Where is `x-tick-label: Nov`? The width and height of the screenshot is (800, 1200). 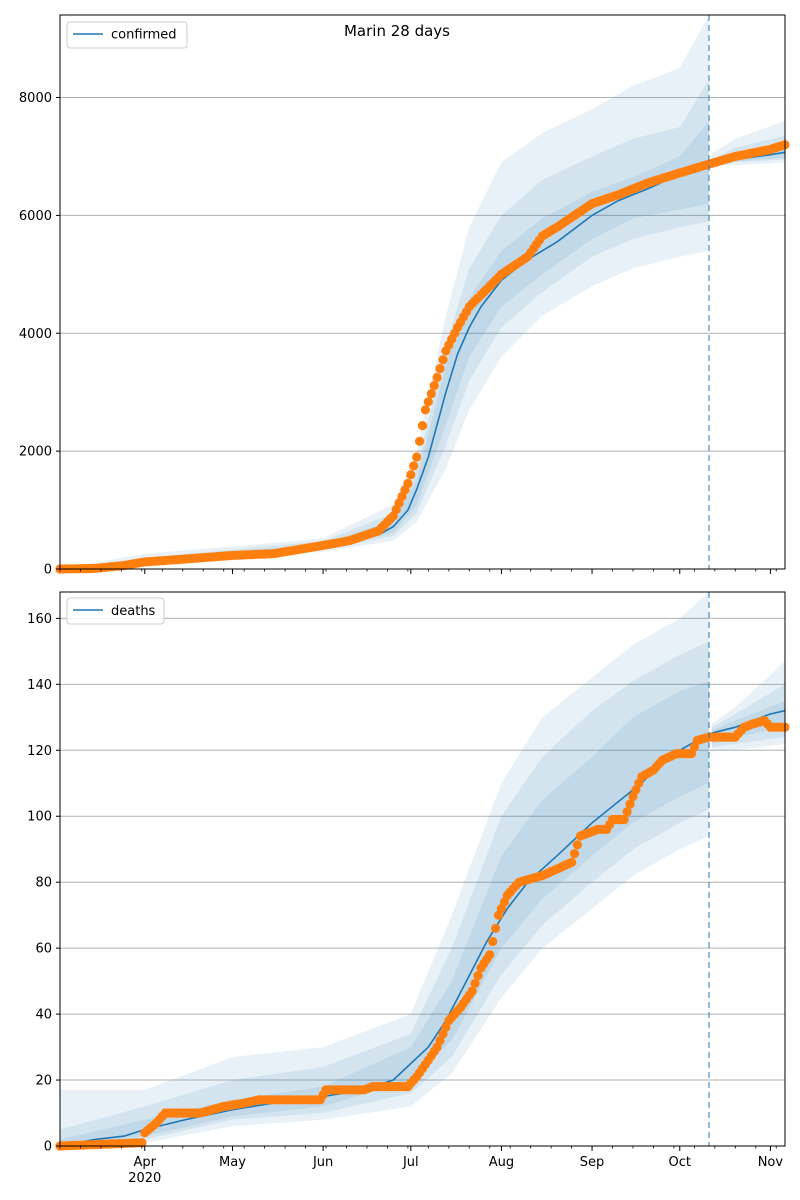 x-tick-label: Nov is located at coordinates (771, 1162).